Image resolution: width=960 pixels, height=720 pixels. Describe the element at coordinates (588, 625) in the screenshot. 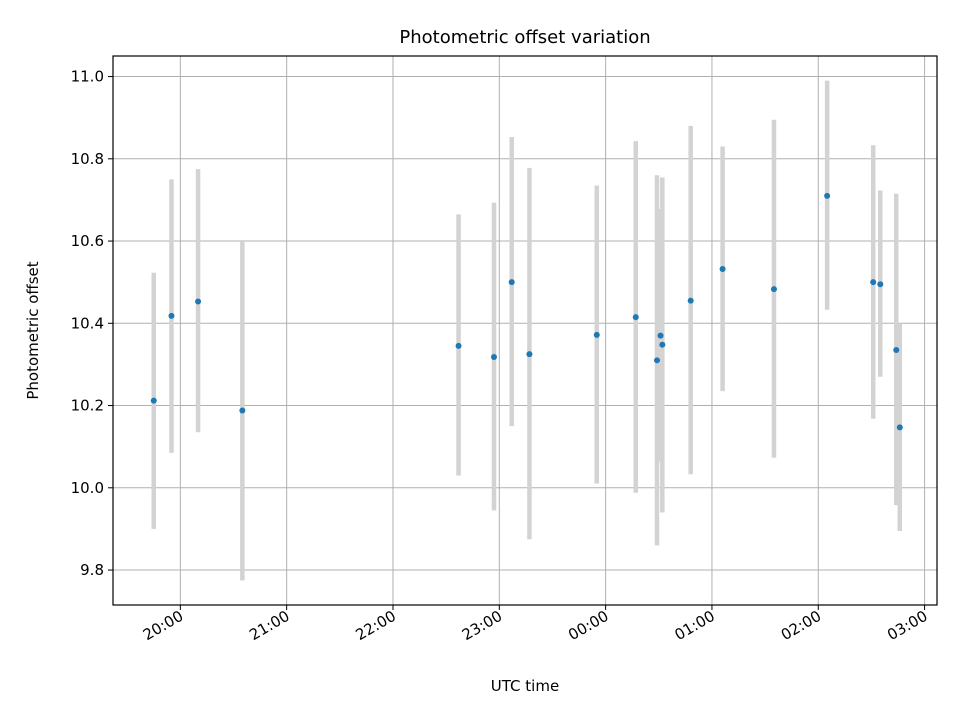

I see `x-tick-label: 00:00` at that location.